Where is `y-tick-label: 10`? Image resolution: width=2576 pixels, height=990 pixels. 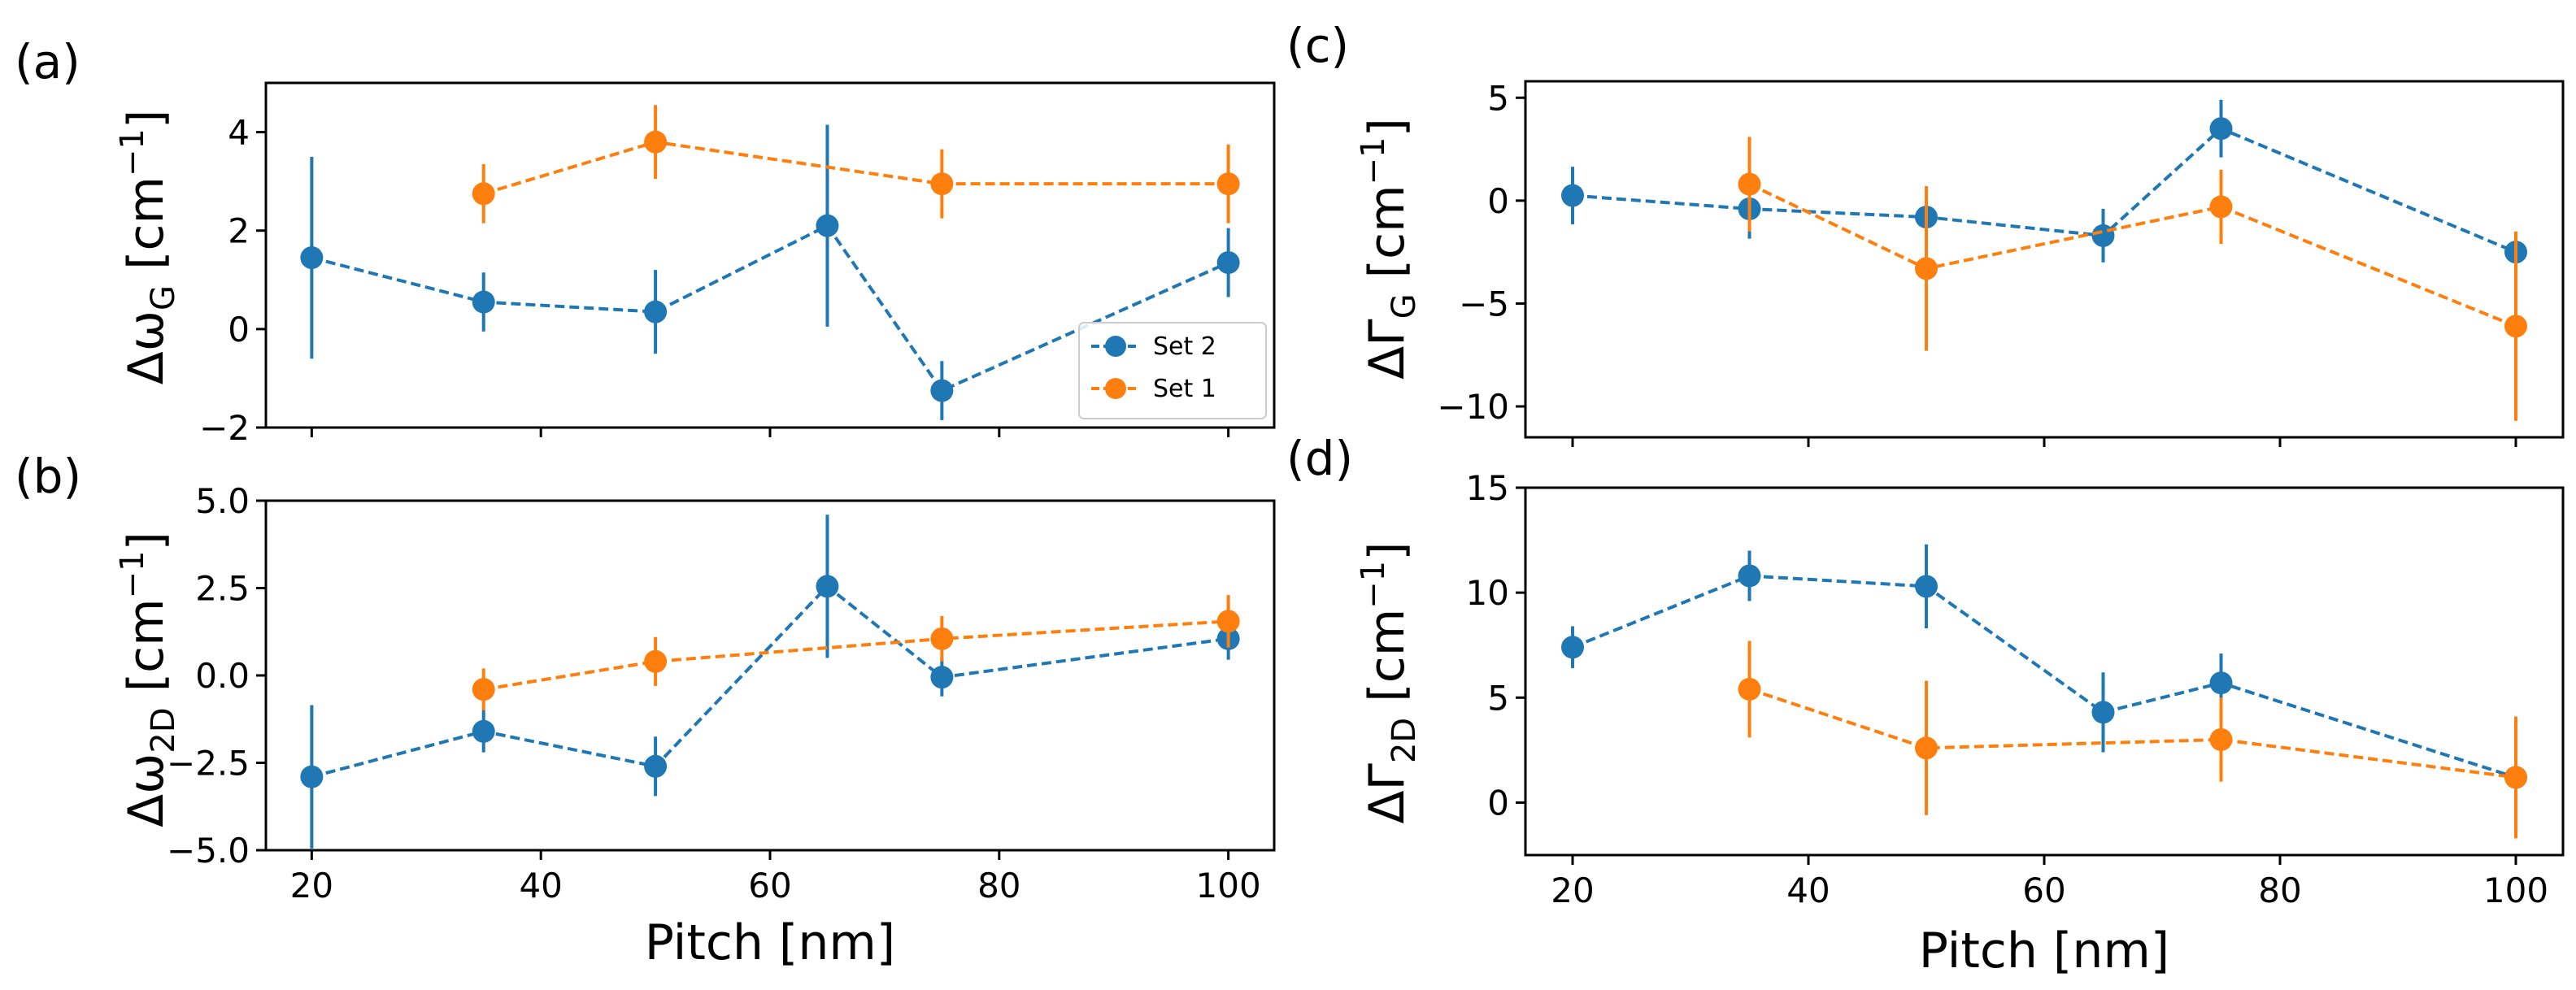
y-tick-label: 10 is located at coordinates (1488, 593).